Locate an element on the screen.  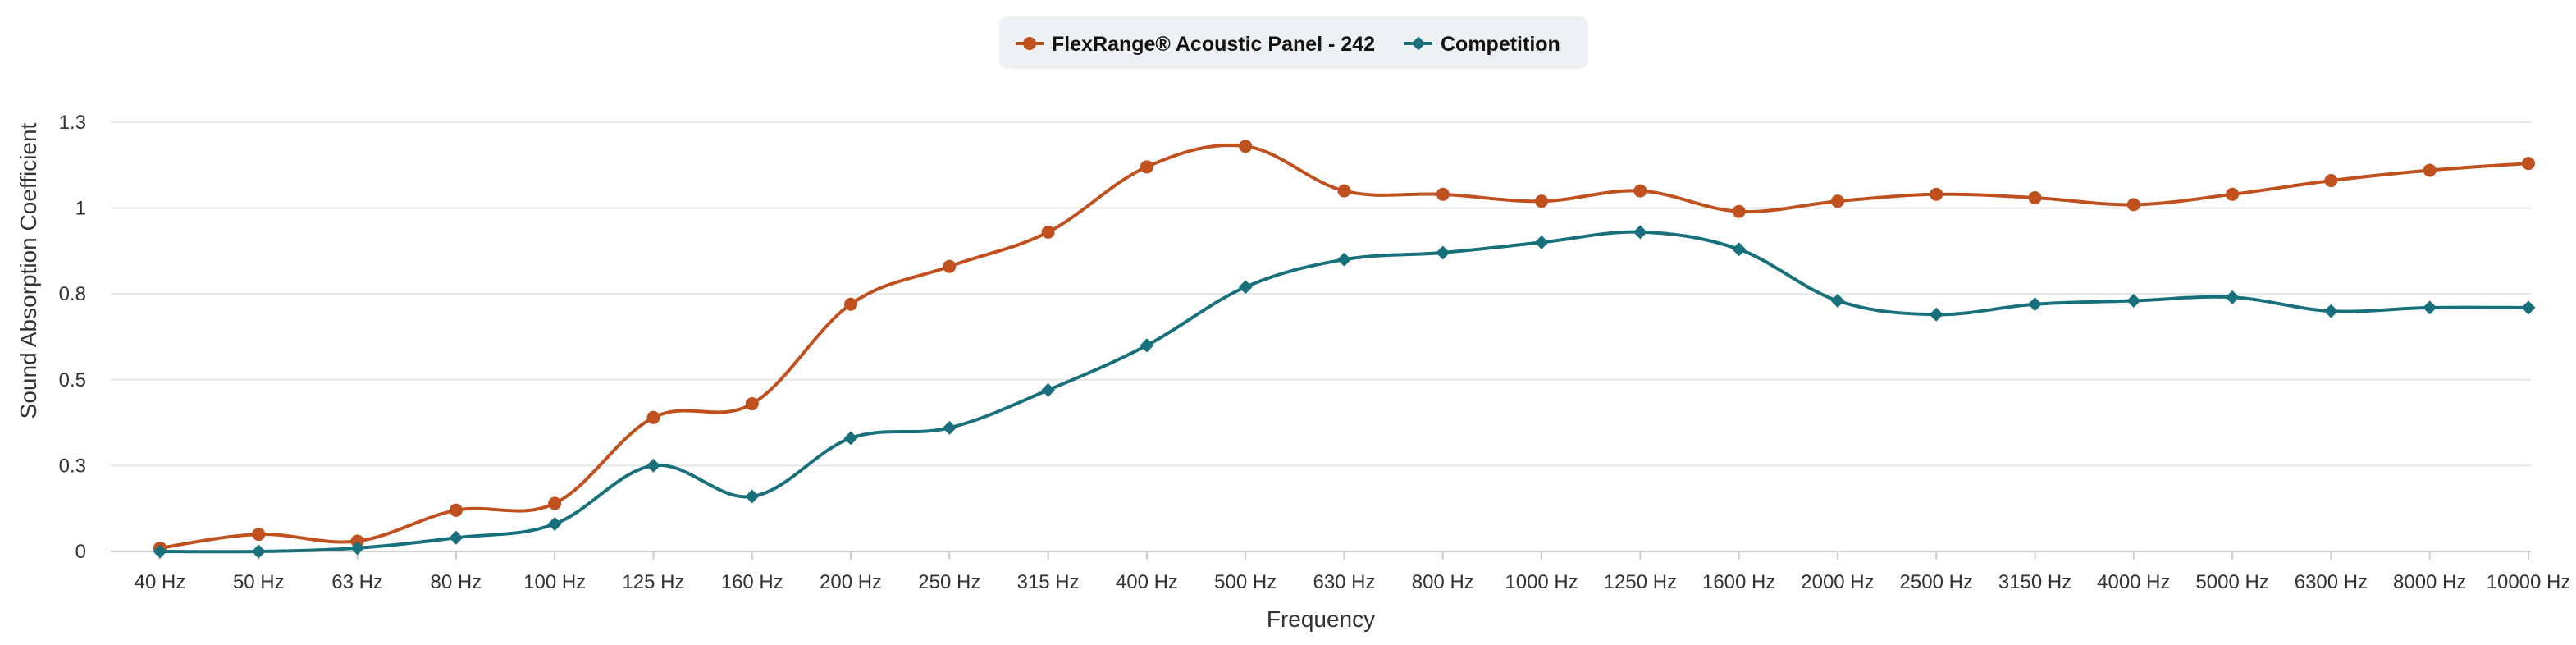
legend-item: Competition is located at coordinates (1482, 44).